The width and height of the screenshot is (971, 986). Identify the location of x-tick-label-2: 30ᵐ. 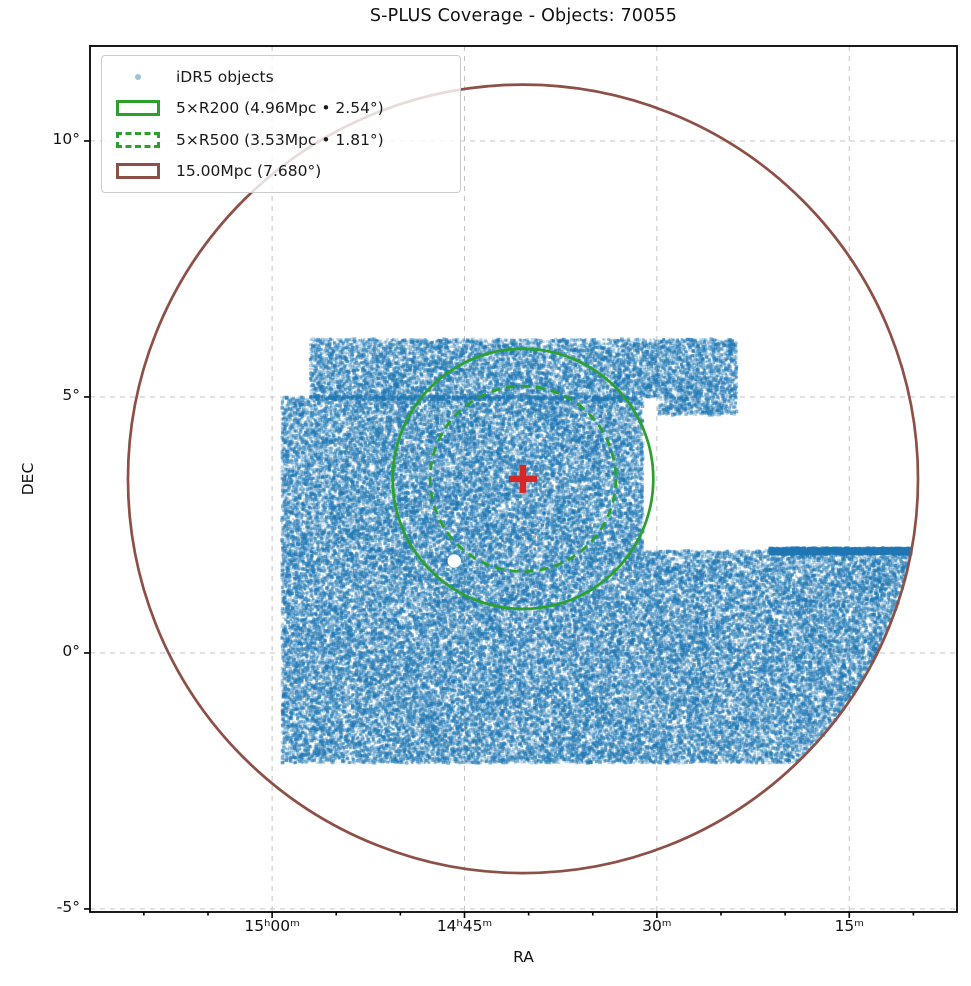
(657, 926).